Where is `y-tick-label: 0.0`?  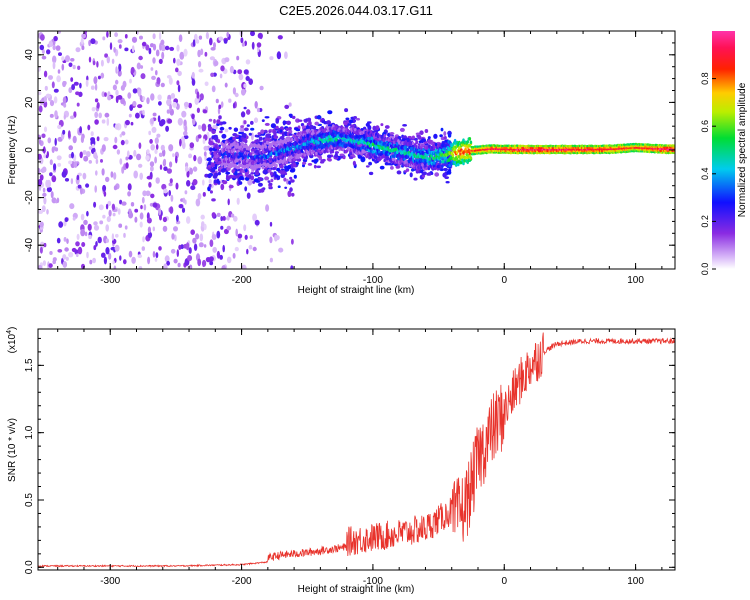 y-tick-label: 0.0 is located at coordinates (29, 567).